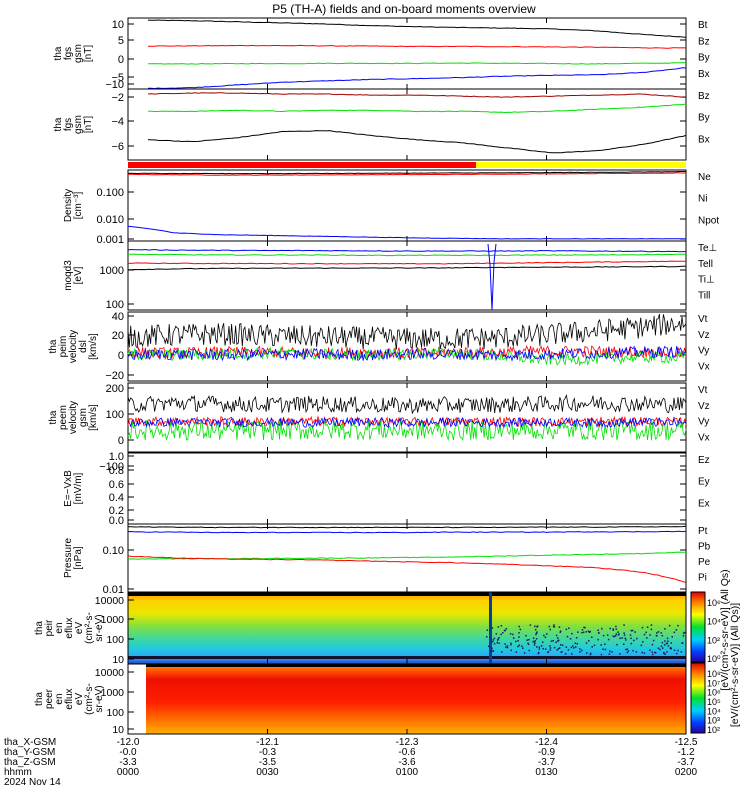 This screenshot has height=800, width=750. Describe the element at coordinates (714, 622) in the screenshot. I see `colorbar-tick-label: 10⁴` at that location.